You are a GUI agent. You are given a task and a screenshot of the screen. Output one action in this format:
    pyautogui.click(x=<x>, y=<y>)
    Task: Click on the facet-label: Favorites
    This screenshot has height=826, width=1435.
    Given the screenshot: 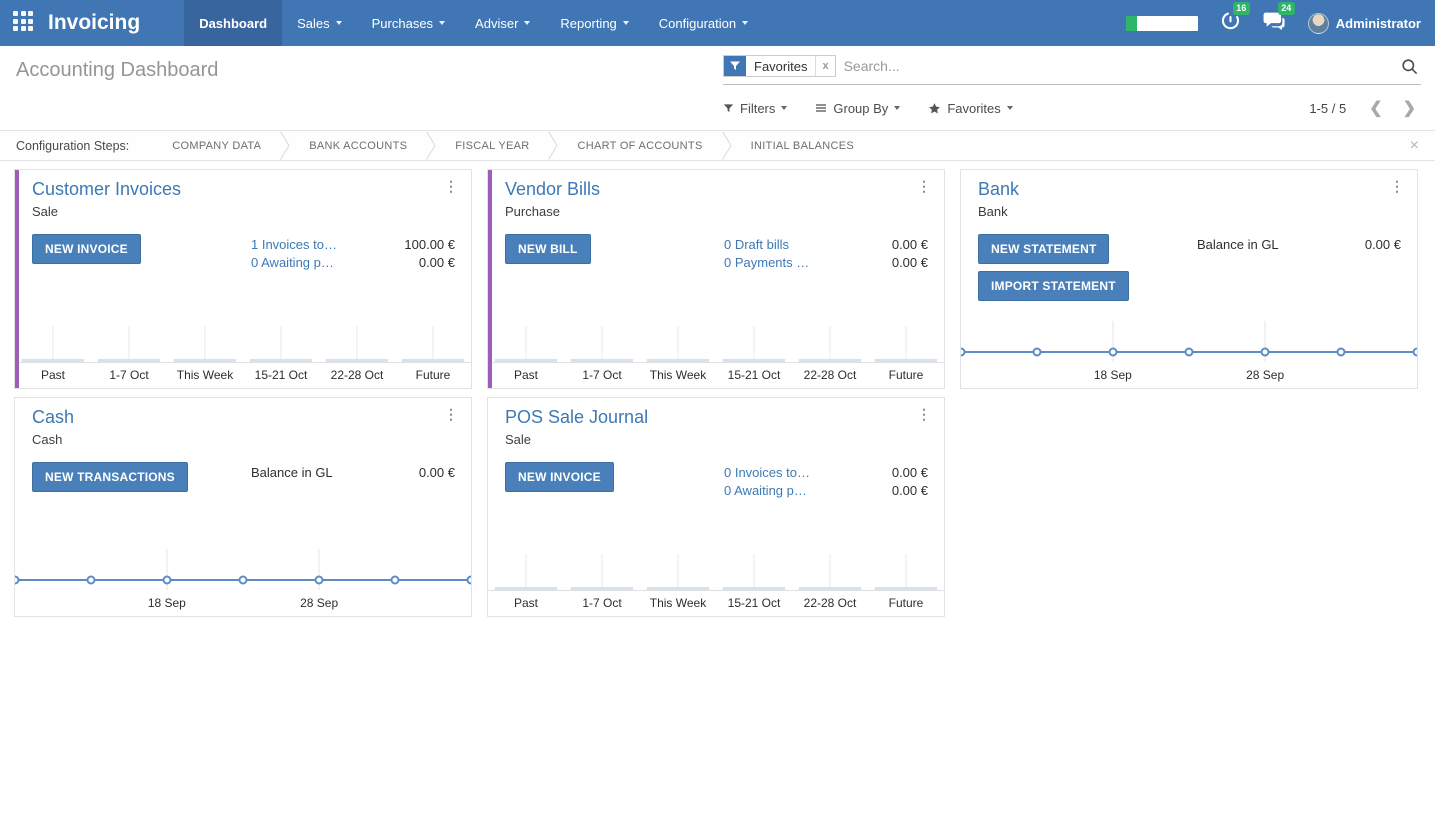 What is the action you would take?
    pyautogui.click(x=781, y=66)
    